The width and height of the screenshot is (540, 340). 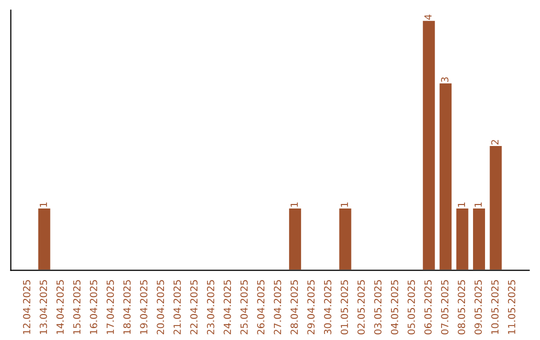 I want to click on x-tick-label: 03.05.2025, so click(x=378, y=307).